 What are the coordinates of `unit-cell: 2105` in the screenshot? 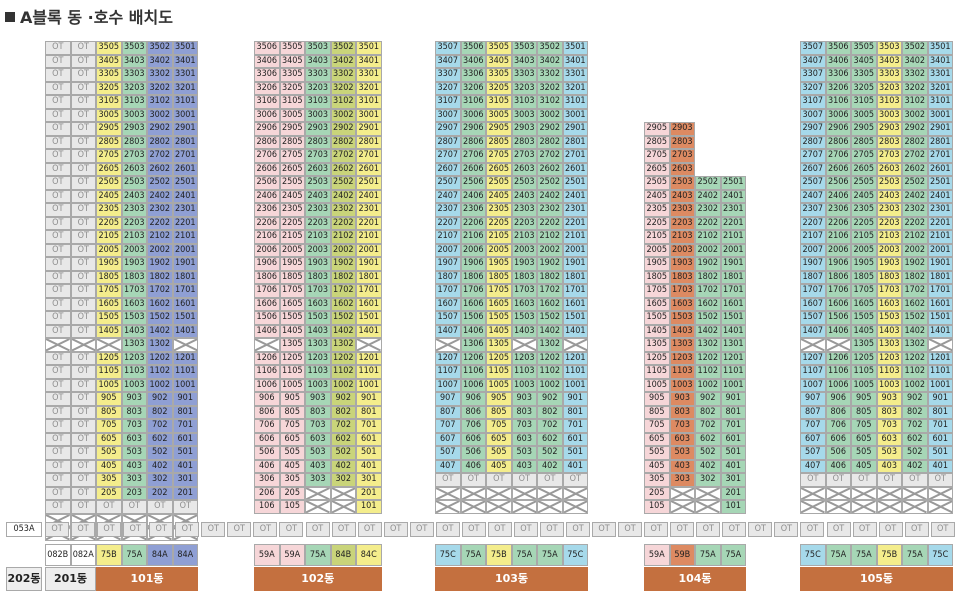 It's located at (292, 237).